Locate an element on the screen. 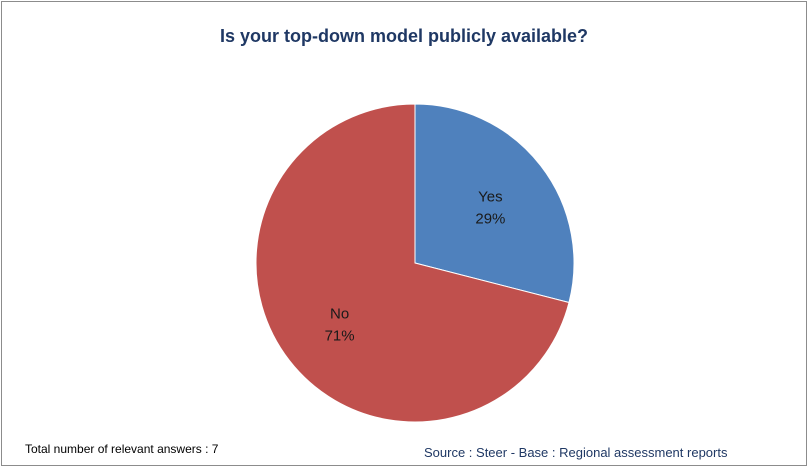 This screenshot has height=469, width=810. slice-value-no: 71% is located at coordinates (340, 336).